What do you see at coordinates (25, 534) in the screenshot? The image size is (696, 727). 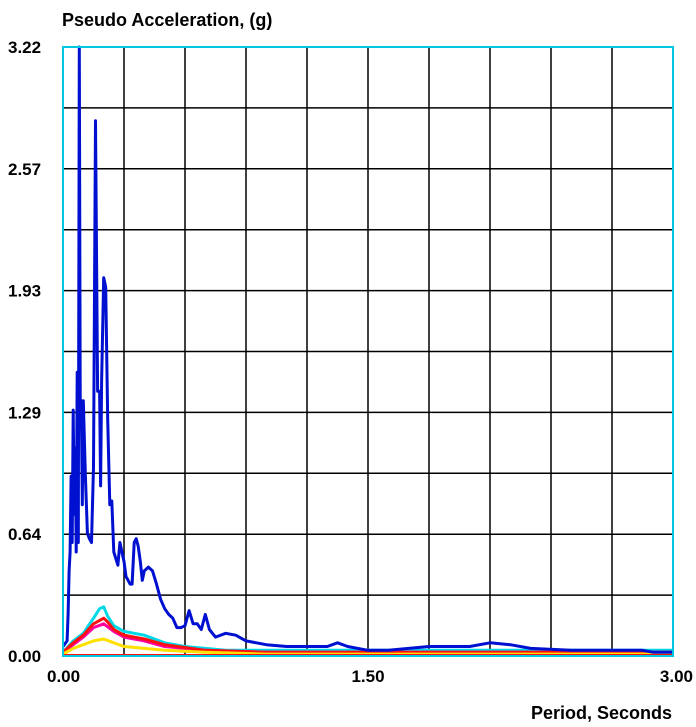 I see `y-tick-label: 0.64` at bounding box center [25, 534].